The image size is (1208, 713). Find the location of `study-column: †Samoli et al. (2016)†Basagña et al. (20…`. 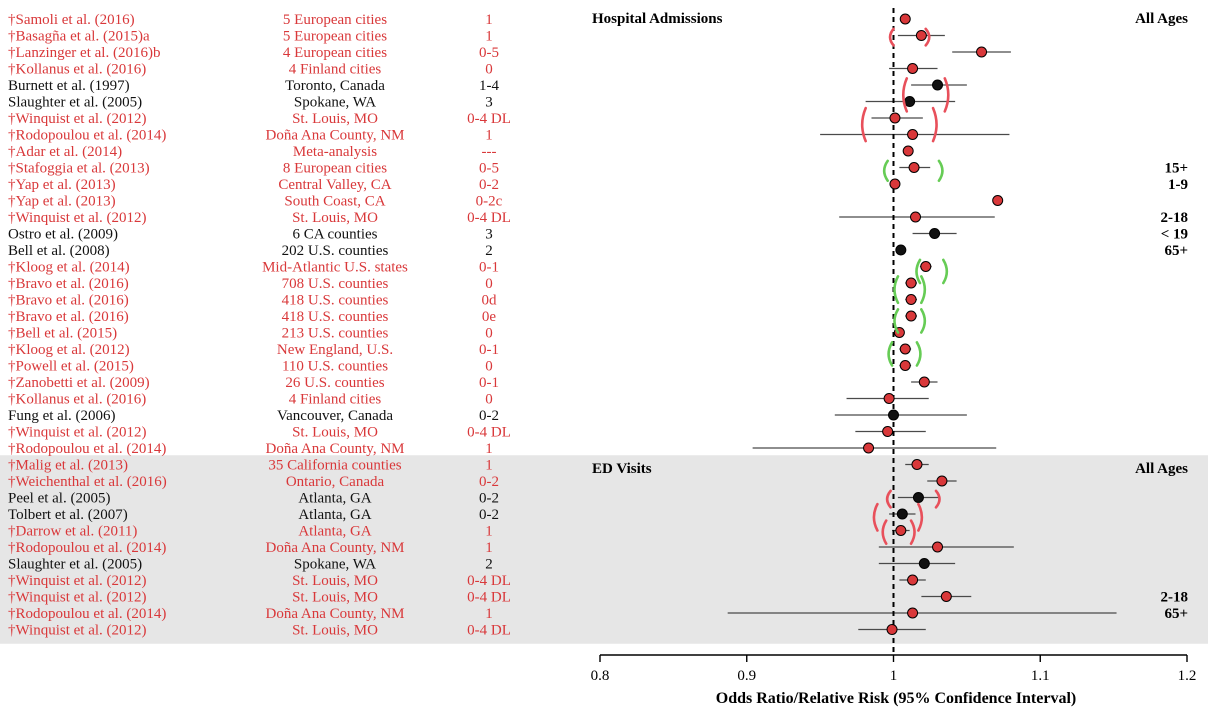

study-column: †Samoli et al. (2016)†Basagña et al. (20… is located at coordinates (87, 325).